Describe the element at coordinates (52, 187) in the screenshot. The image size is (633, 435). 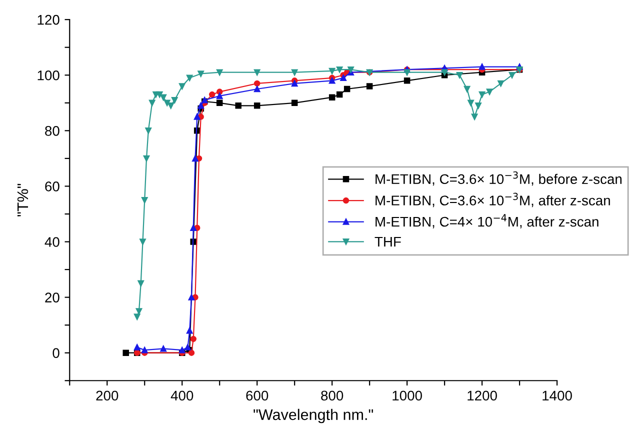
I see `y-tick-label: 60` at that location.